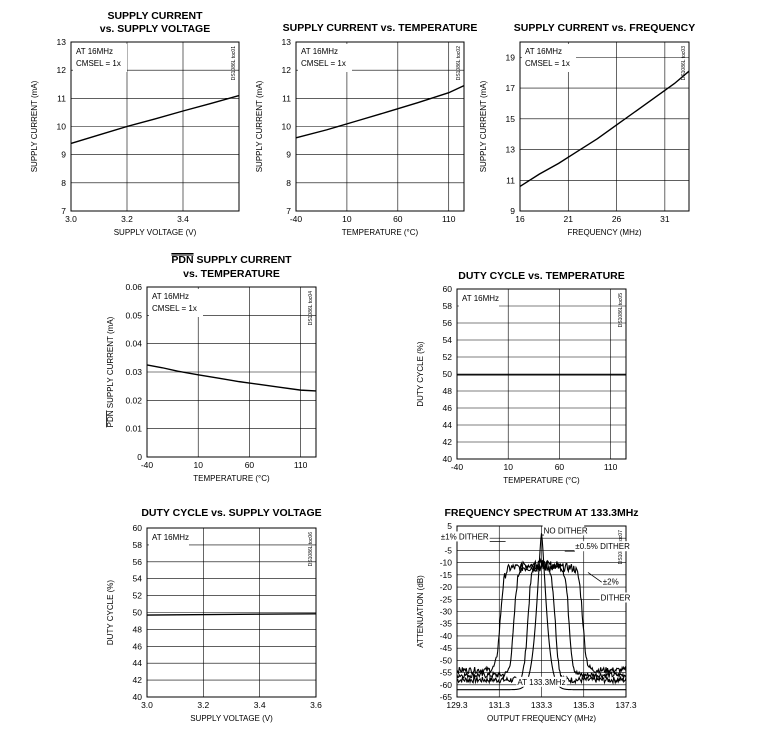 This screenshot has width=757, height=741. What do you see at coordinates (448, 391) in the screenshot?
I see `y-tick-label: 48` at bounding box center [448, 391].